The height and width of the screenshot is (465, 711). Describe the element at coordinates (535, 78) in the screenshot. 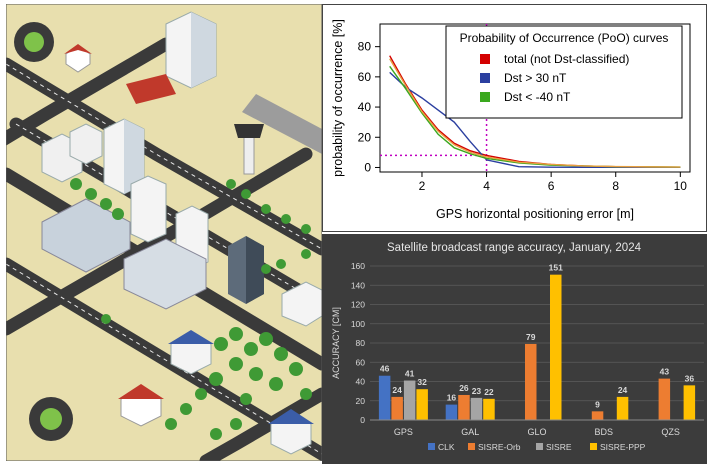

I see `legend-label: Dst > 30 nT` at that location.